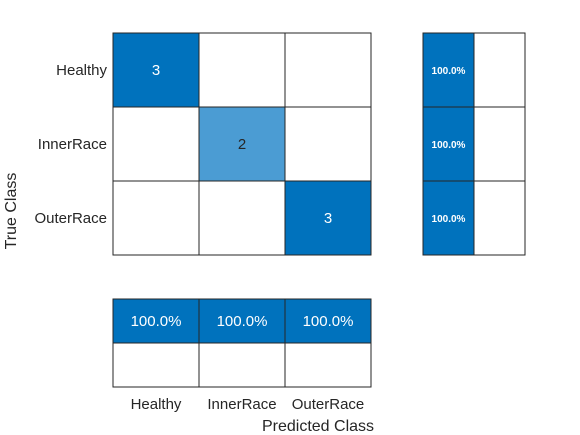 The width and height of the screenshot is (580, 435). I want to click on y-tick-label: InnerRace, so click(72, 144).